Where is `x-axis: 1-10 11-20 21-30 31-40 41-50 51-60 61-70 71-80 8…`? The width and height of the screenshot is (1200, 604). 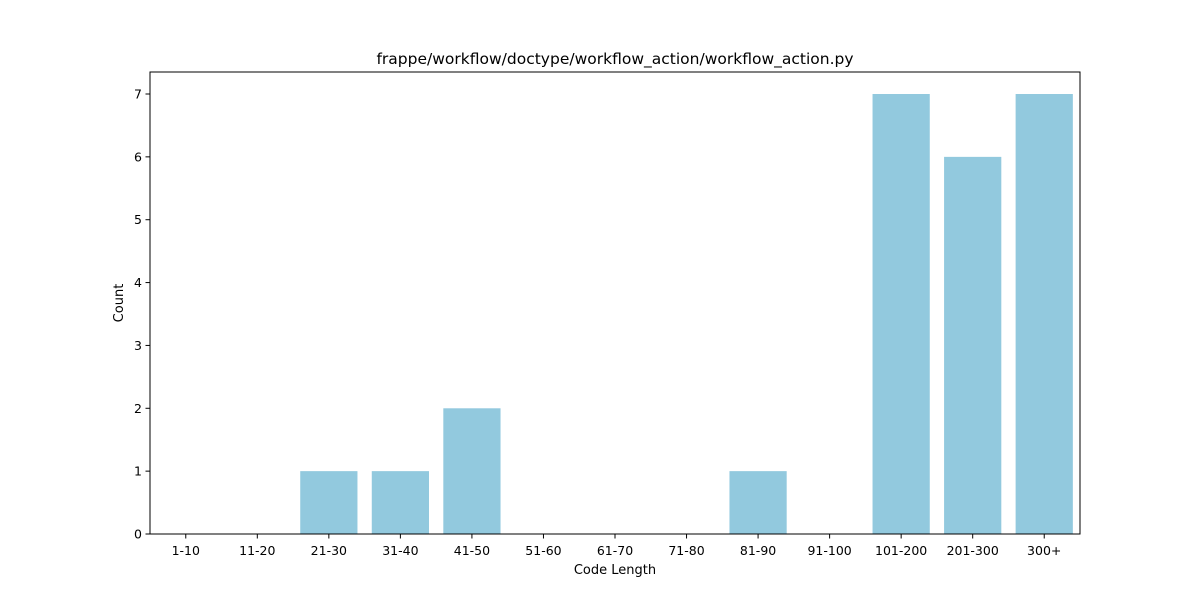
x-axis: 1-10 11-20 21-30 31-40 41-50 51-60 61-70 71-80 8… is located at coordinates (616, 546).